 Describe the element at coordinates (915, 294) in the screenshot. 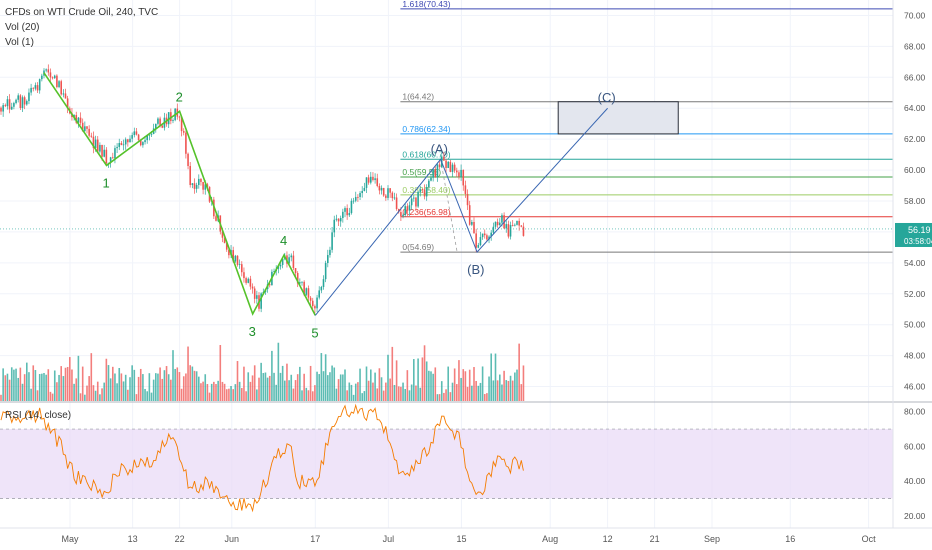

I see `price-tick-label: 52.00` at that location.